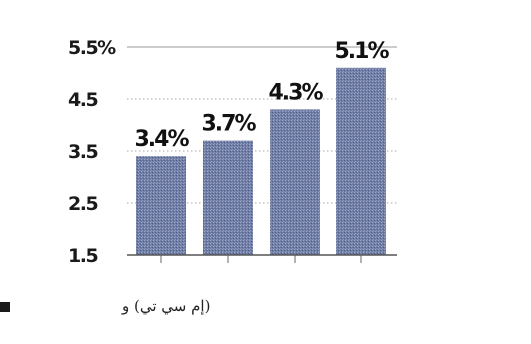 The width and height of the screenshot is (531, 344). I want to click on data-label: 3.7%, so click(228, 124).